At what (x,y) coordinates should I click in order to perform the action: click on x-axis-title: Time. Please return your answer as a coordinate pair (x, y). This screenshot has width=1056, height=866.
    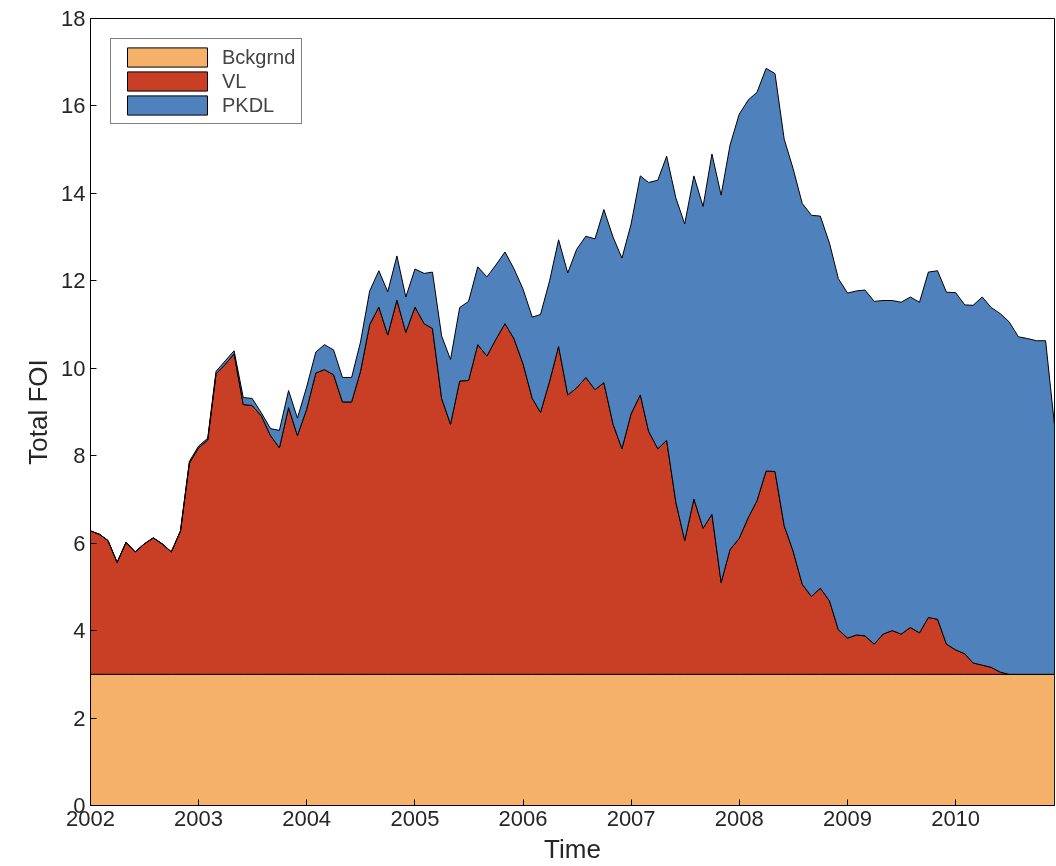
    Looking at the image, I should click on (572, 848).